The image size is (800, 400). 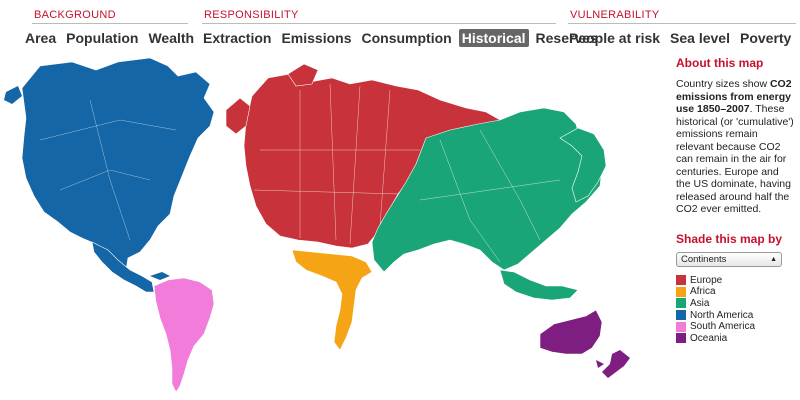 What do you see at coordinates (735, 338) in the screenshot?
I see `legend-item-oceania: Oceania` at bounding box center [735, 338].